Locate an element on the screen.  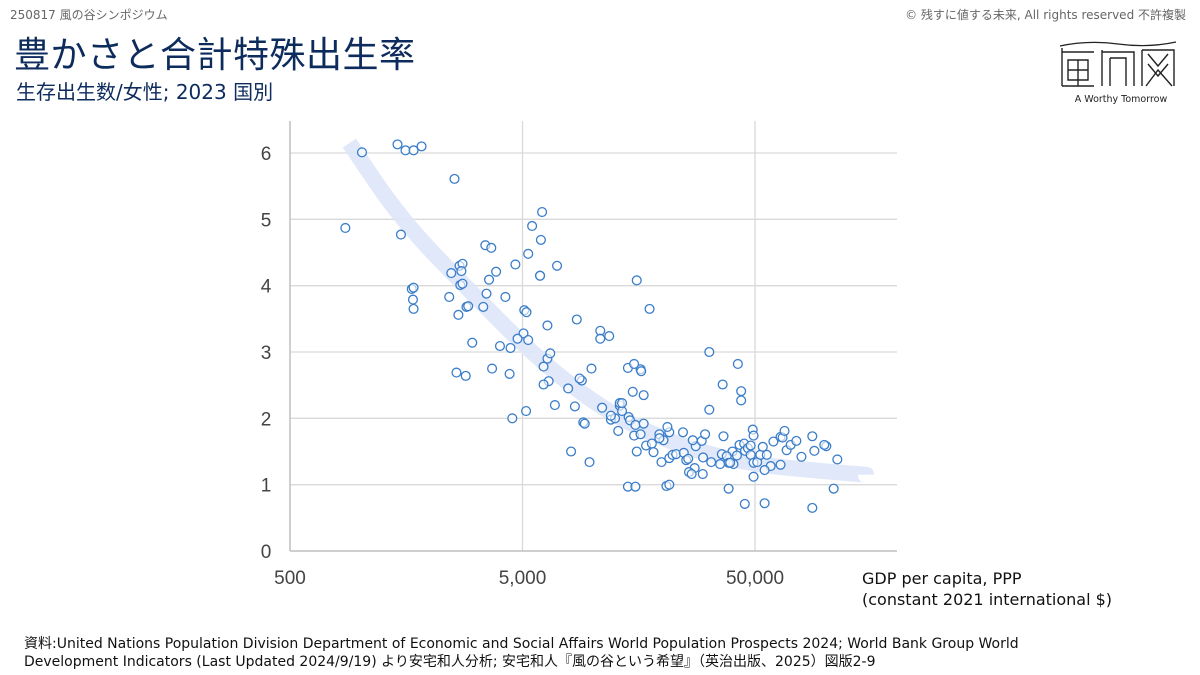
page-subtitle: 生存出生数/女性; 2023 国別 is located at coordinates (145, 92).